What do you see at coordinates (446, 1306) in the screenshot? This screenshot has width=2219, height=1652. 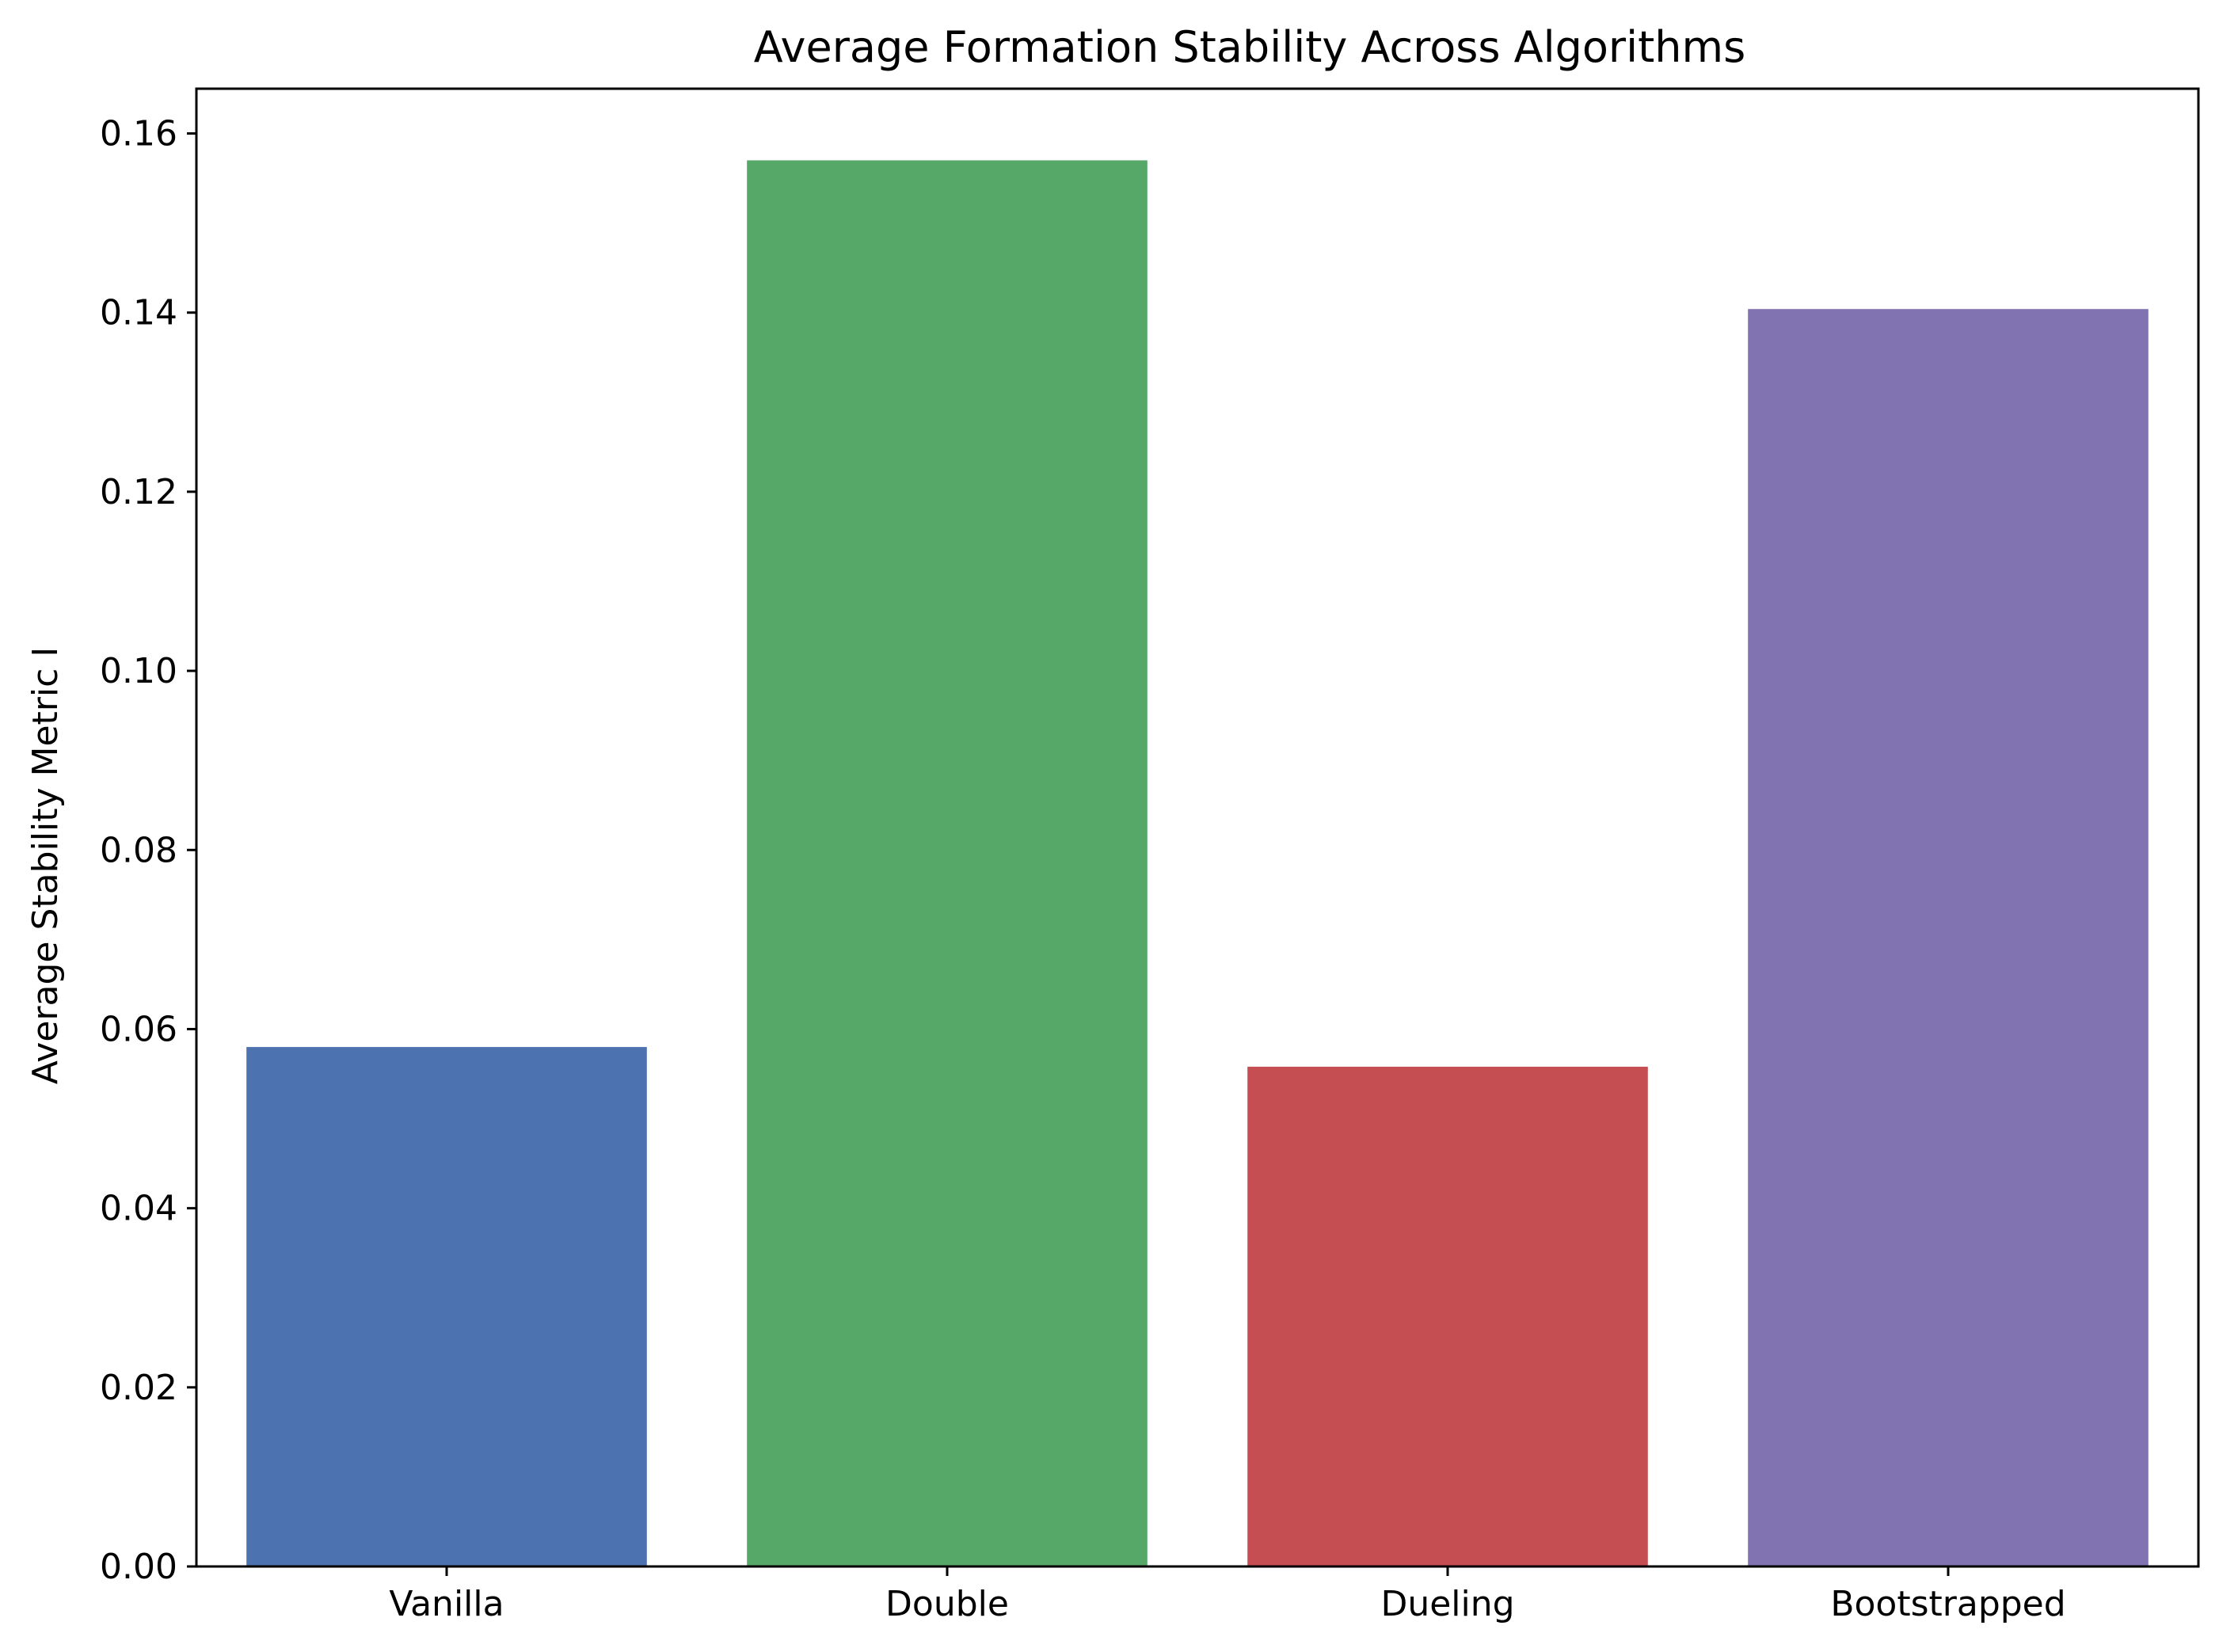 I see `bar-vanilla` at bounding box center [446, 1306].